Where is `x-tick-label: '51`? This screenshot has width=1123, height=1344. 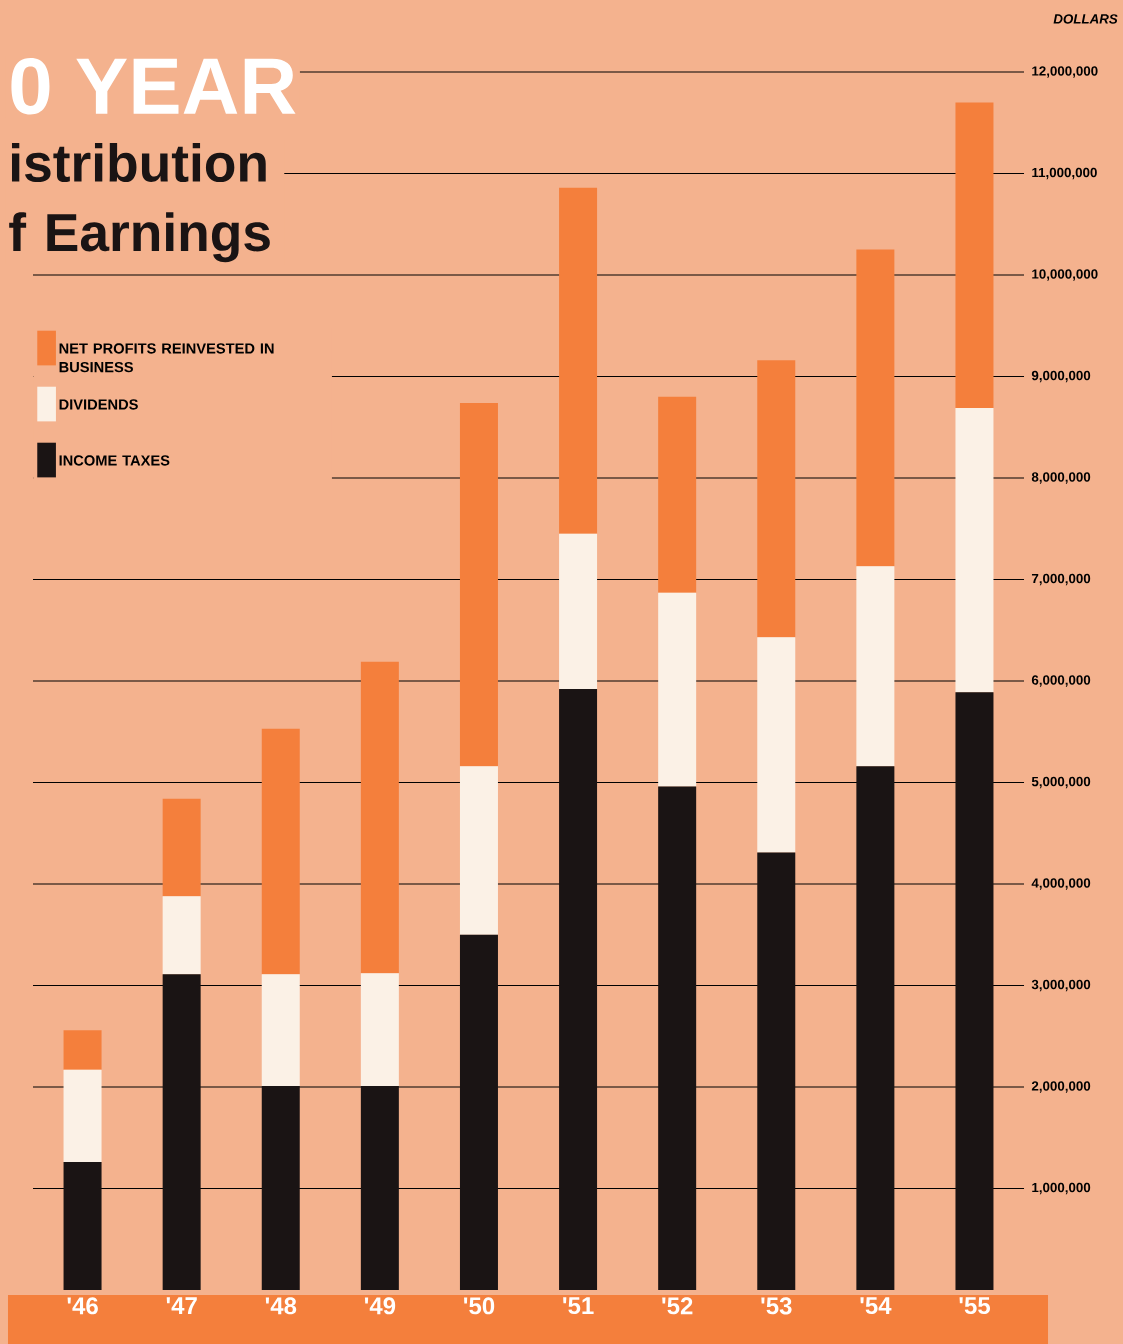
x-tick-label: '51 is located at coordinates (578, 1306).